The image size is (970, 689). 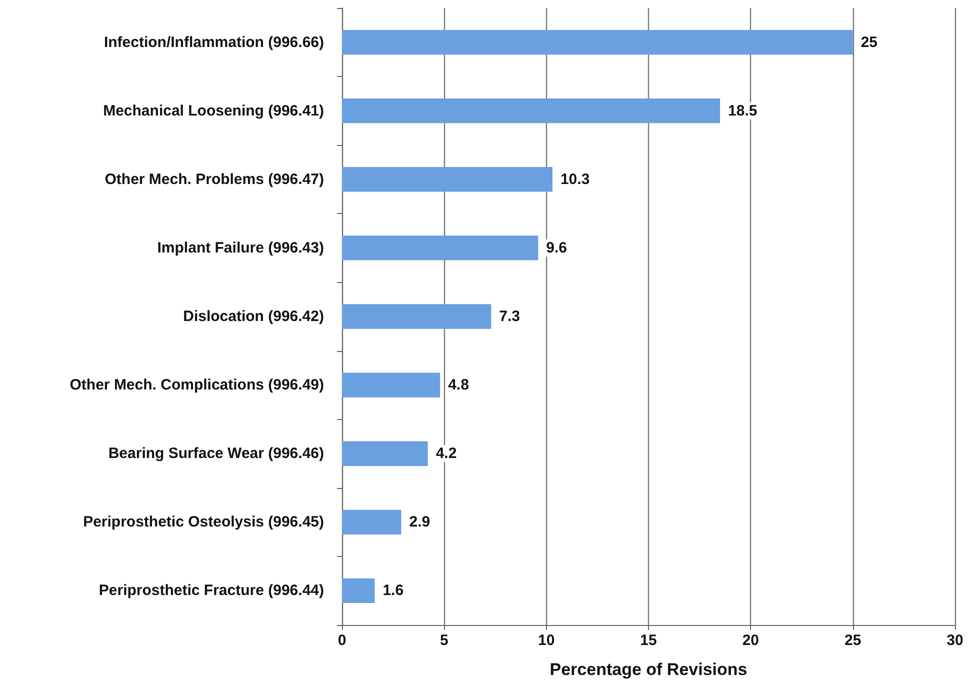 I want to click on y-tick-label: Bearing Surface Wear (996.46), so click(x=216, y=453).